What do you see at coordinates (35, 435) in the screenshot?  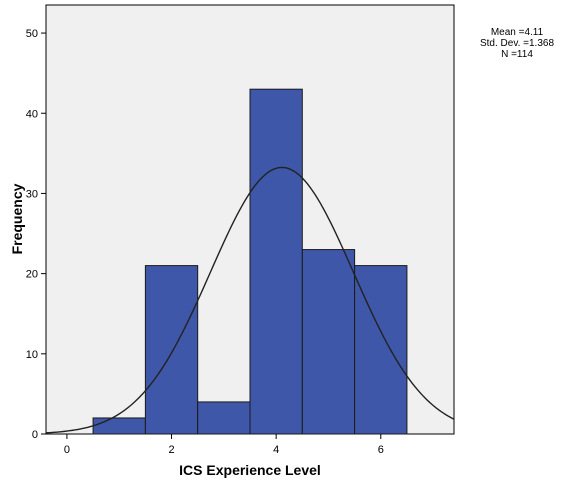 I see `y-tick-label: 0` at bounding box center [35, 435].